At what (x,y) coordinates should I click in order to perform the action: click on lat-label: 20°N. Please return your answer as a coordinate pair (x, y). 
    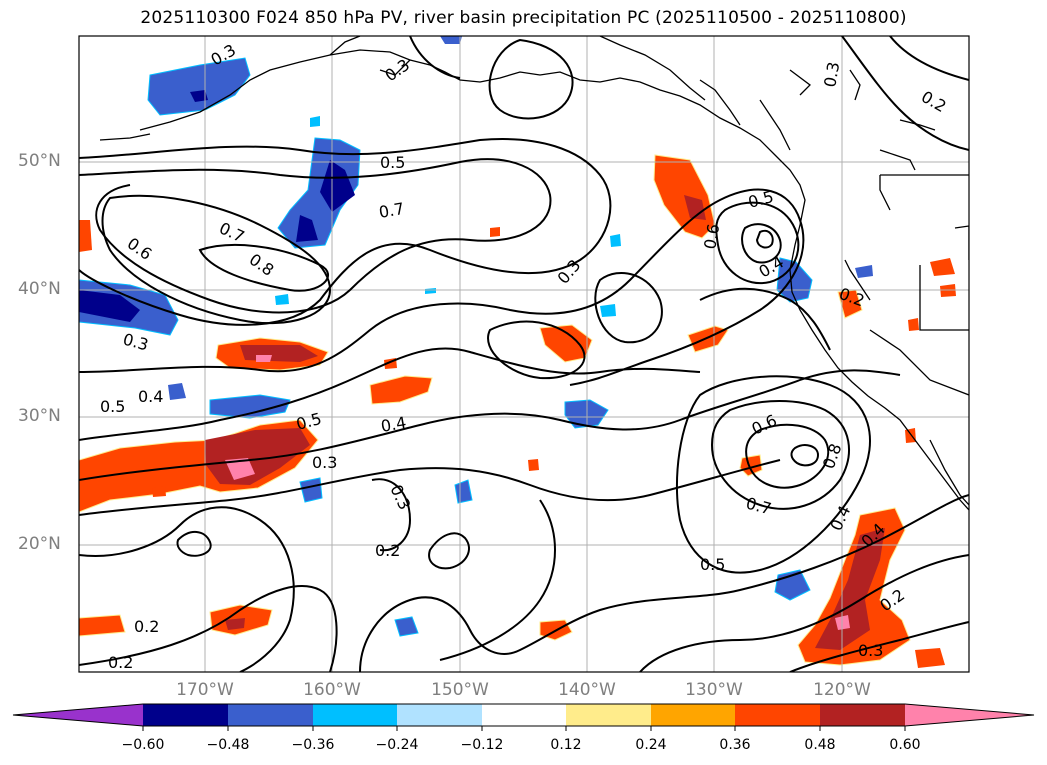
    Looking at the image, I should click on (39, 544).